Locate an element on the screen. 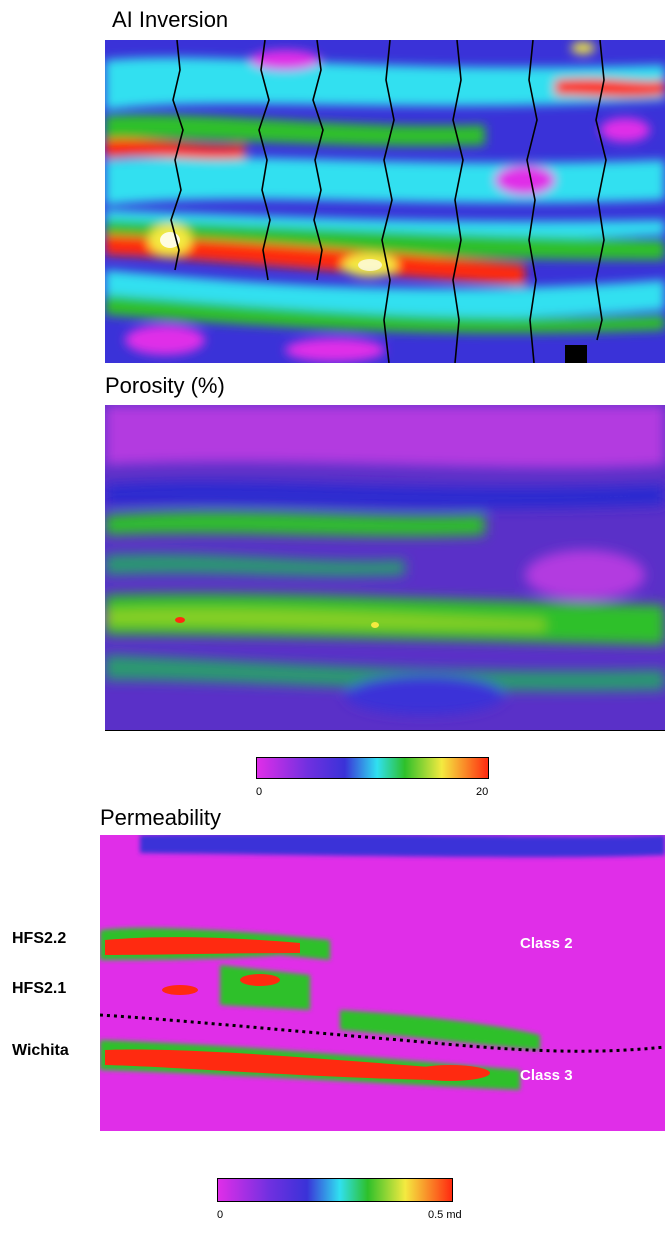 Image resolution: width=665 pixels, height=1236 pixels. class-3-label: Class 3 is located at coordinates (546, 1075).